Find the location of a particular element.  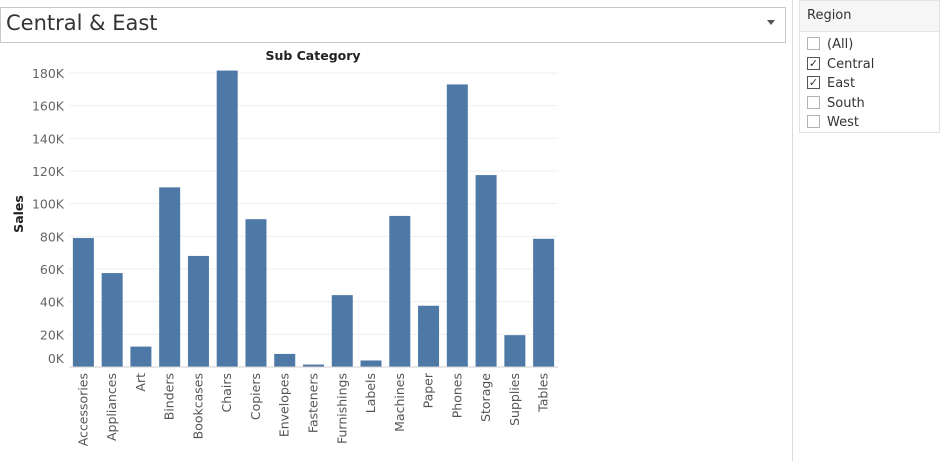

region-filter: Region (All) ✓ Central ✓ East South West is located at coordinates (869, 66).